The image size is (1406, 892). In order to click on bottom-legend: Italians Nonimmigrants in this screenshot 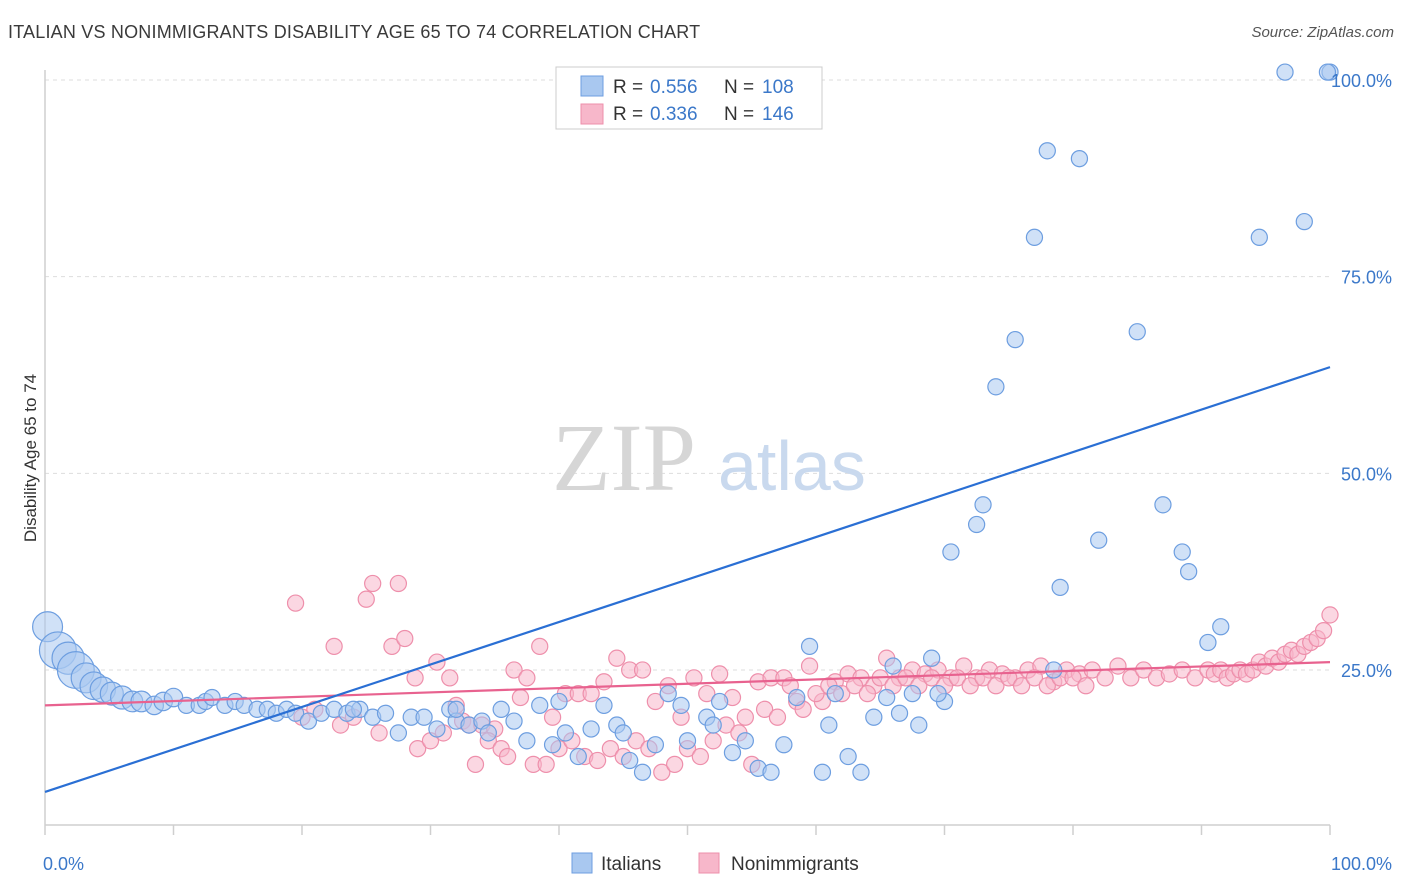, I will do `click(715, 863)`.